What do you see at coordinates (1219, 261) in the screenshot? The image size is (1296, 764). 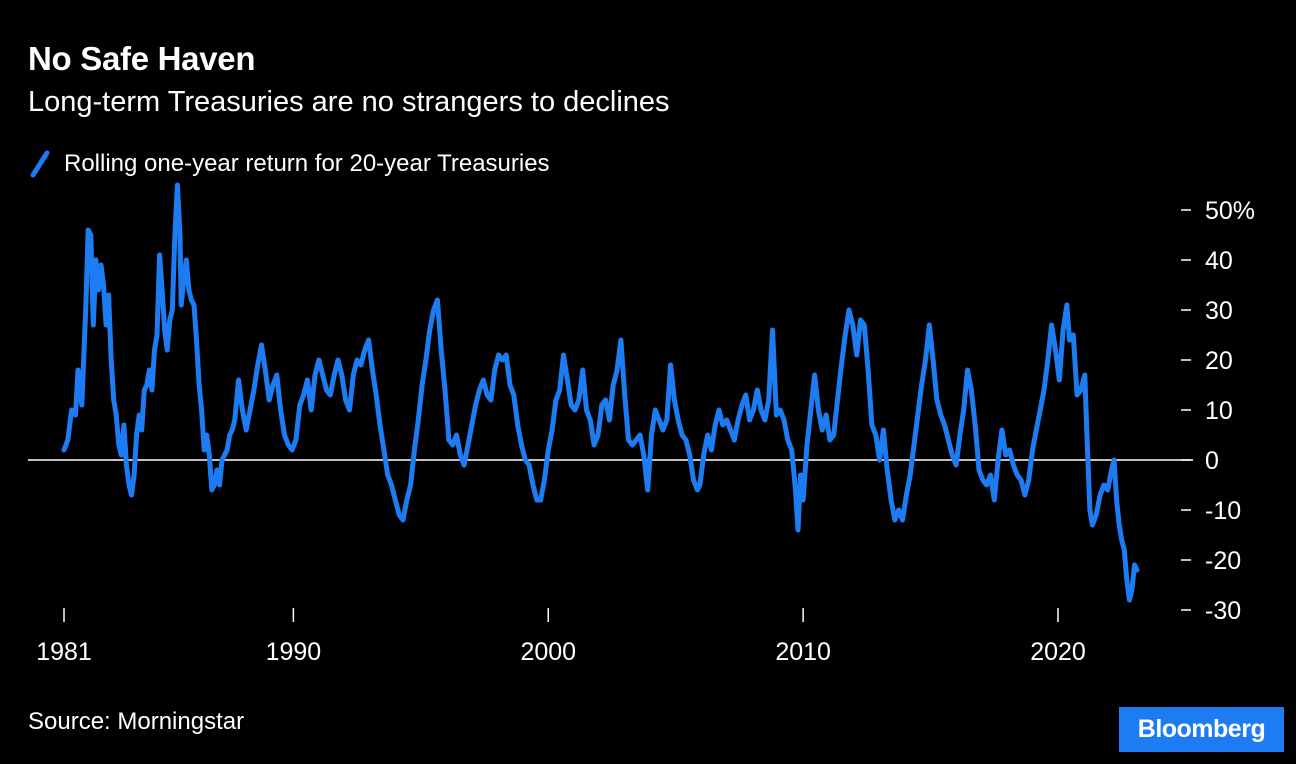 I see `y-tick-label: 40` at bounding box center [1219, 261].